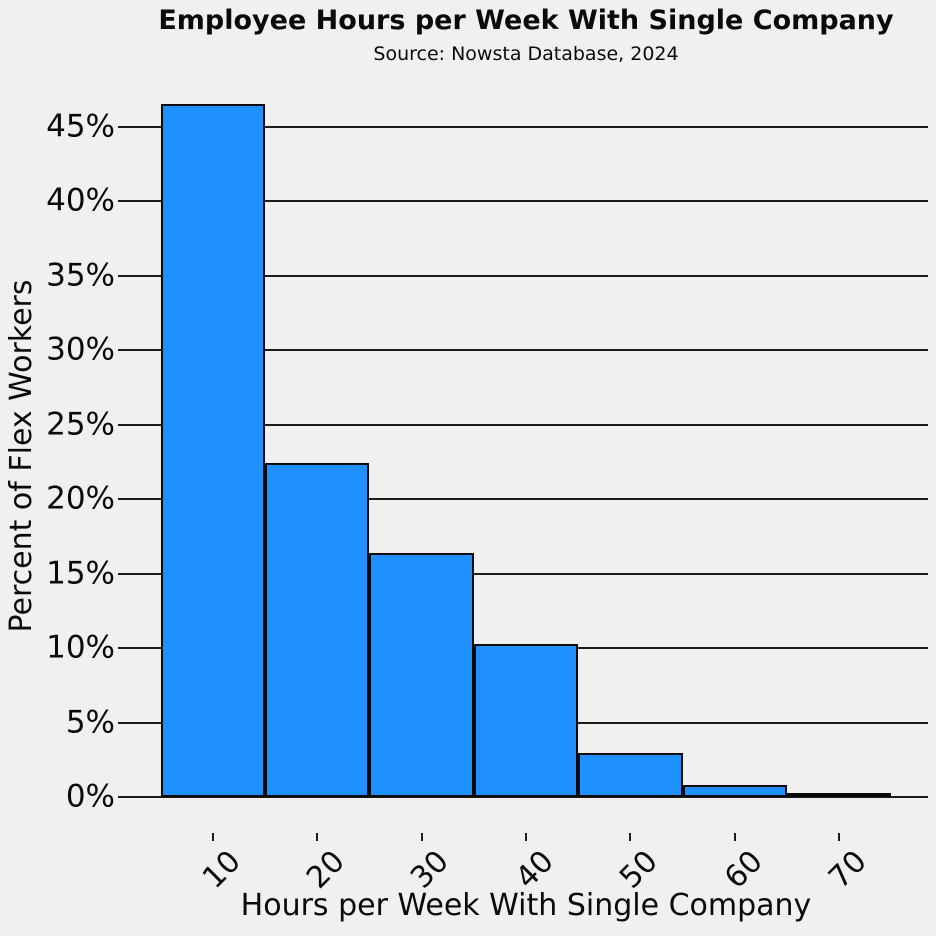  What do you see at coordinates (90, 722) in the screenshot?
I see `y-tick-label: 5%` at bounding box center [90, 722].